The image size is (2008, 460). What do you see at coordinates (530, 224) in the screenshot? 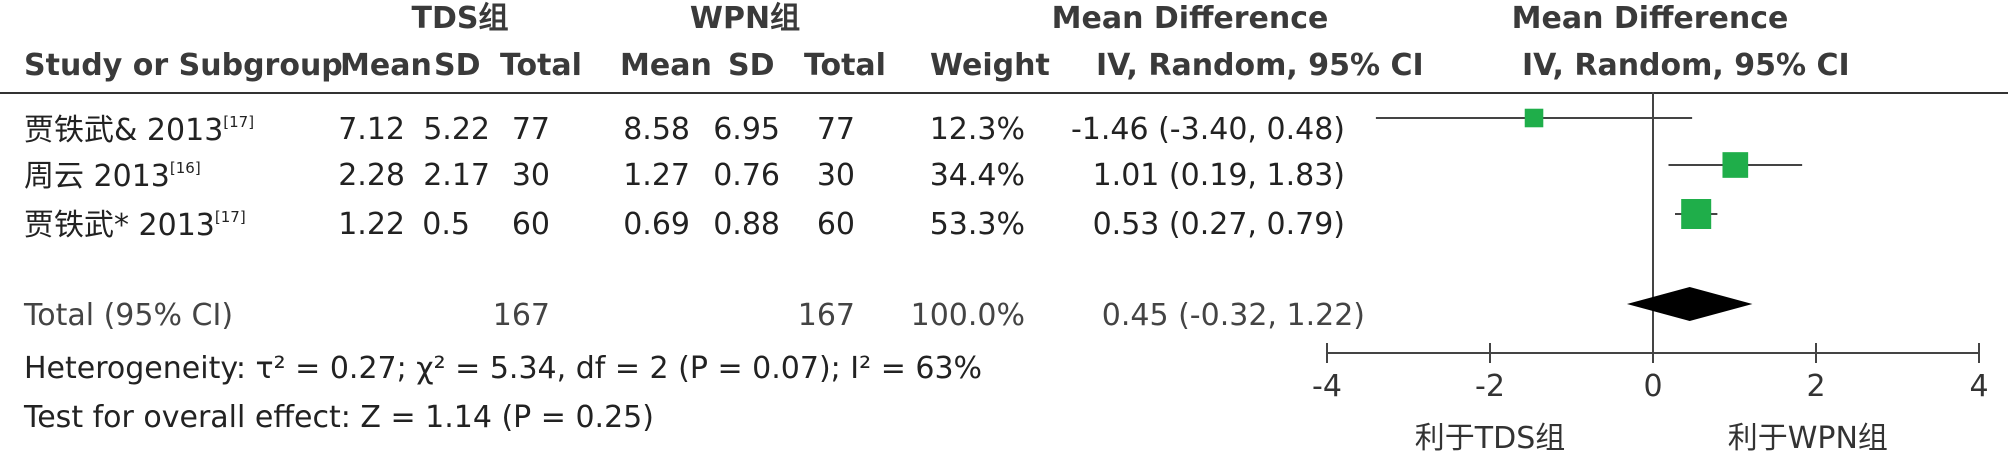
I see `total1-cell: 60` at bounding box center [530, 224].